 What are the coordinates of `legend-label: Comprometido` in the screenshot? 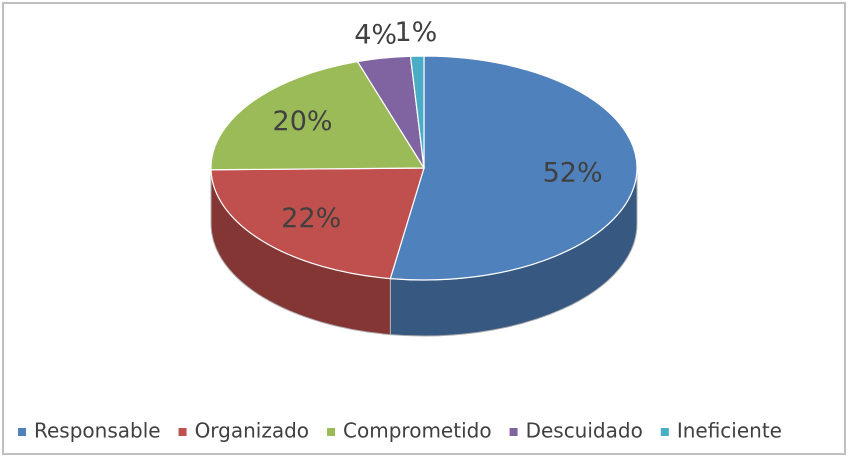 It's located at (417, 431).